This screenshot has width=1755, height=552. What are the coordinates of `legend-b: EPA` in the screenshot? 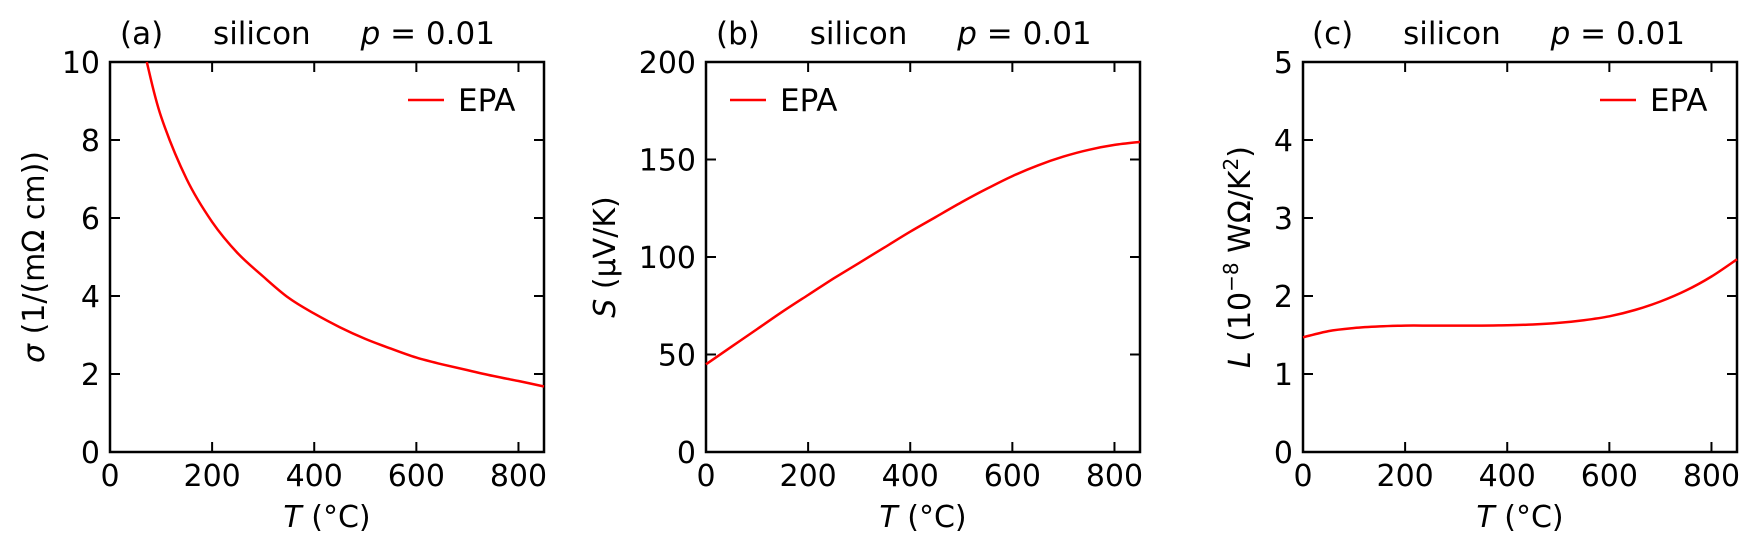 It's located at (784, 101).